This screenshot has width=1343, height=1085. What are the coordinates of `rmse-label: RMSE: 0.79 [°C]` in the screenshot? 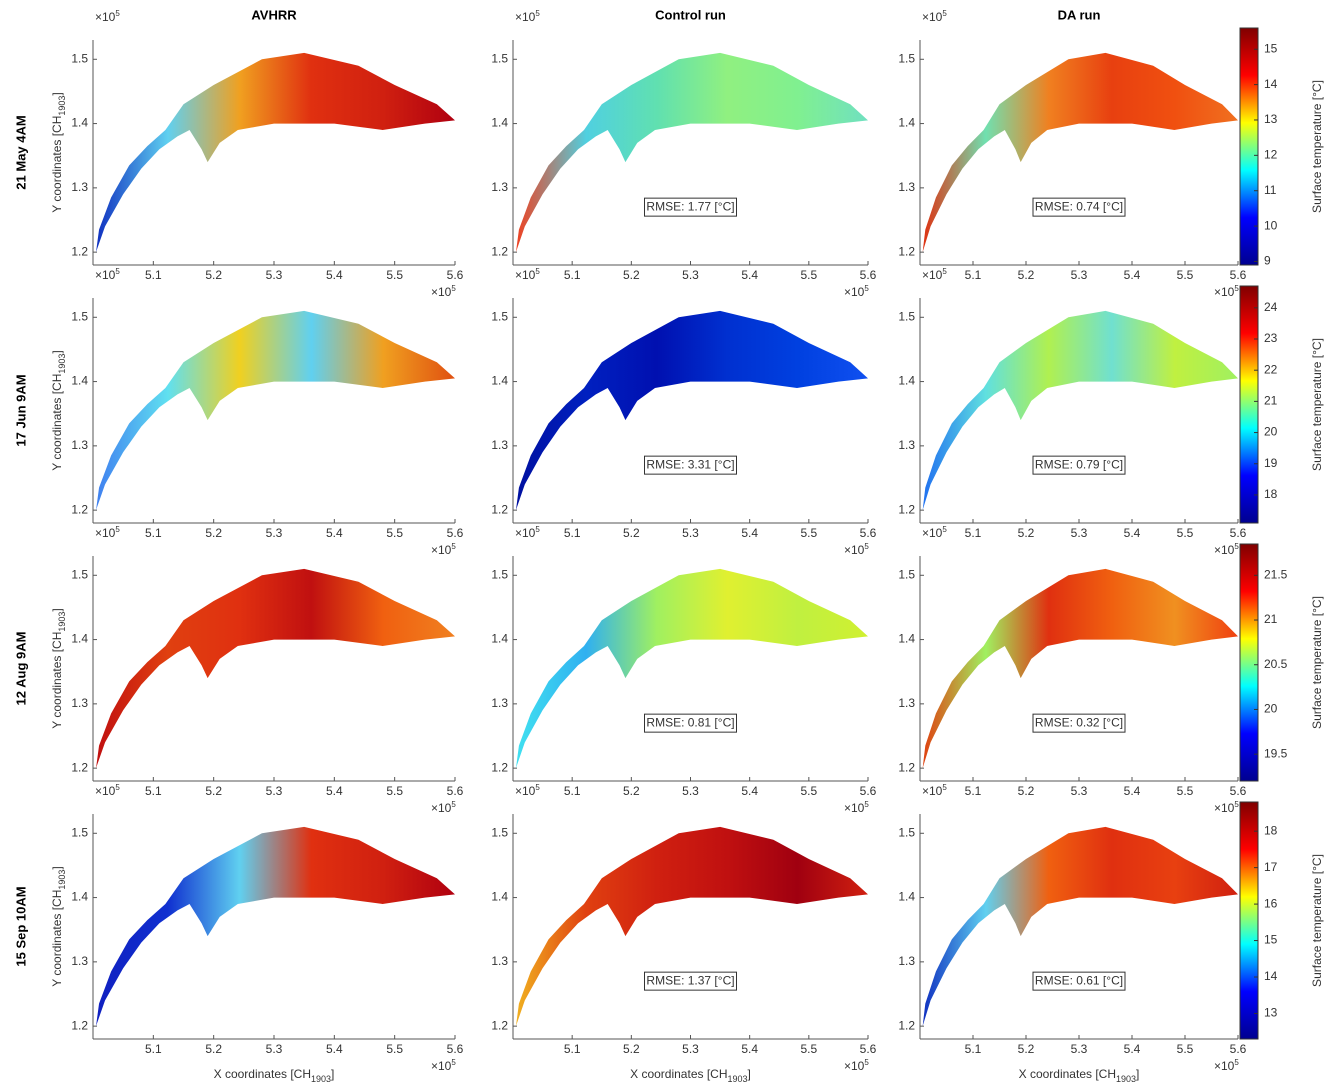 It's located at (1079, 464).